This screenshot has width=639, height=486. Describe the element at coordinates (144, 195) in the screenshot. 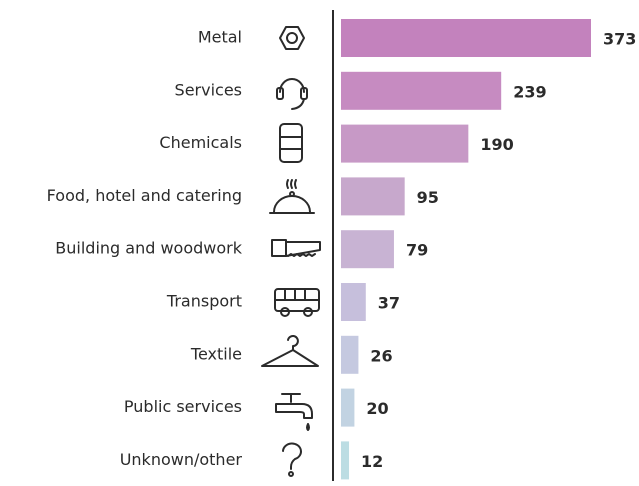

I see `category-label: Food, hotel and catering` at that location.